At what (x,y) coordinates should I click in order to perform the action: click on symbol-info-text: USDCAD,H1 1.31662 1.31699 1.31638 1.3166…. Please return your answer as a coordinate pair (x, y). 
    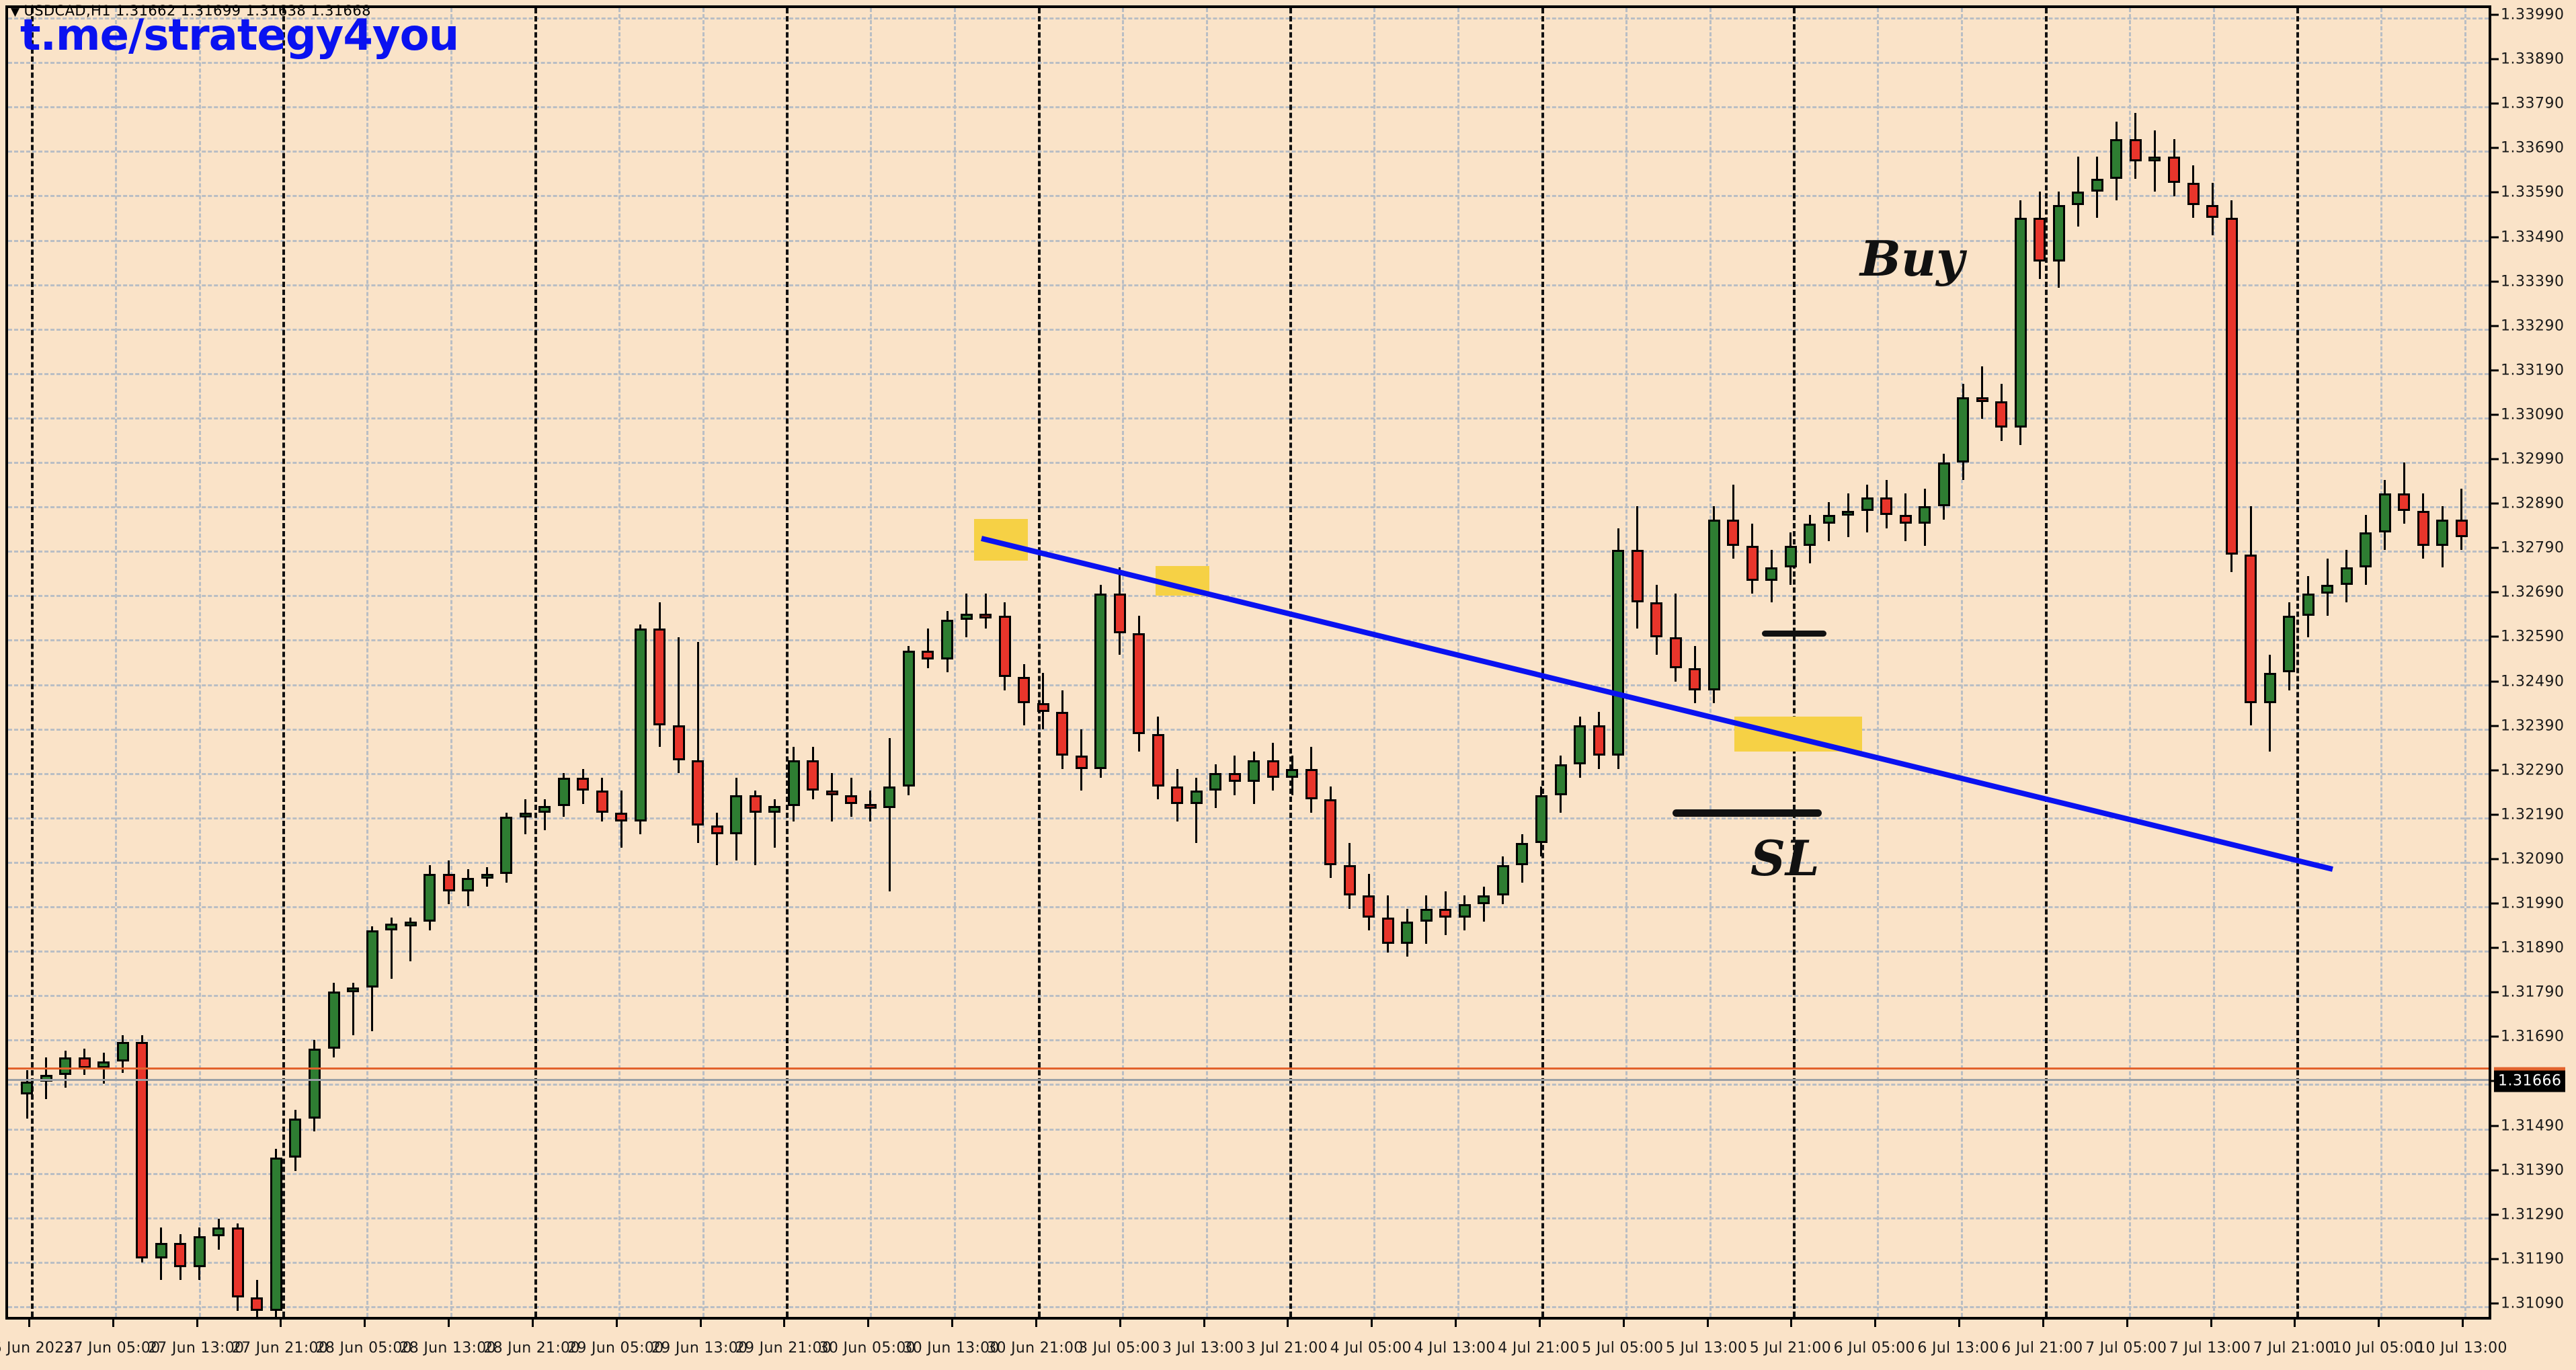
    Looking at the image, I should click on (197, 11).